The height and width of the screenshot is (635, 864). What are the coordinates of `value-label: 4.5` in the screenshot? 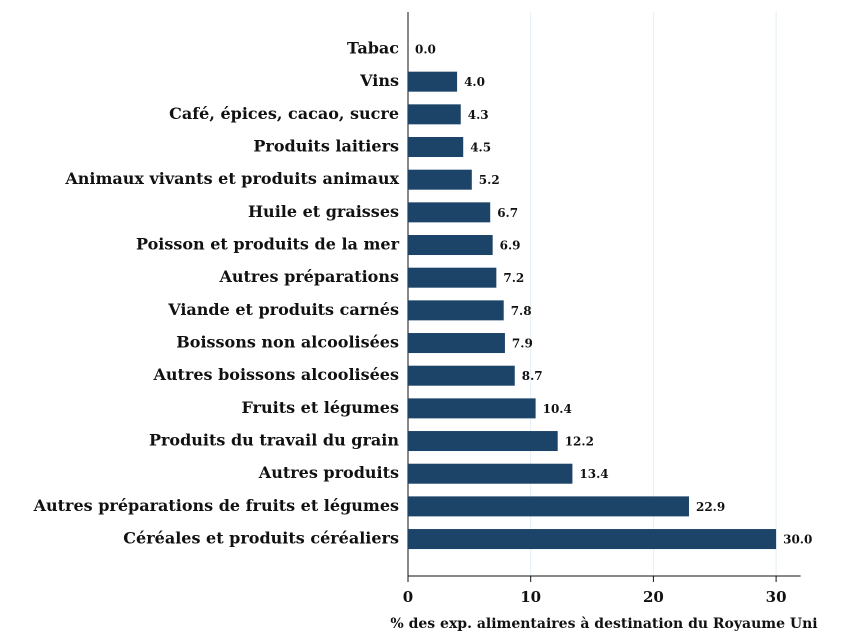 It's located at (480, 148).